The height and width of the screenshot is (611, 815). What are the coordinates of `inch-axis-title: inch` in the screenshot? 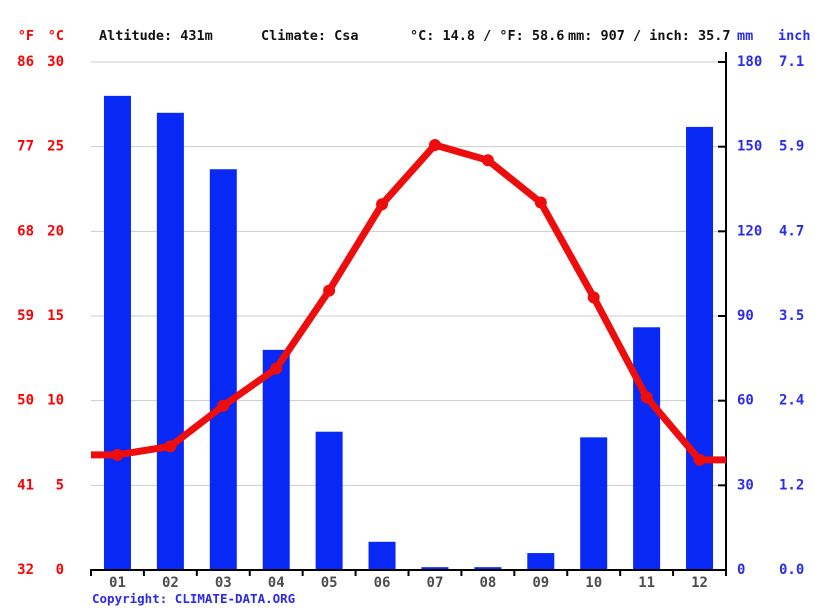 It's located at (794, 36).